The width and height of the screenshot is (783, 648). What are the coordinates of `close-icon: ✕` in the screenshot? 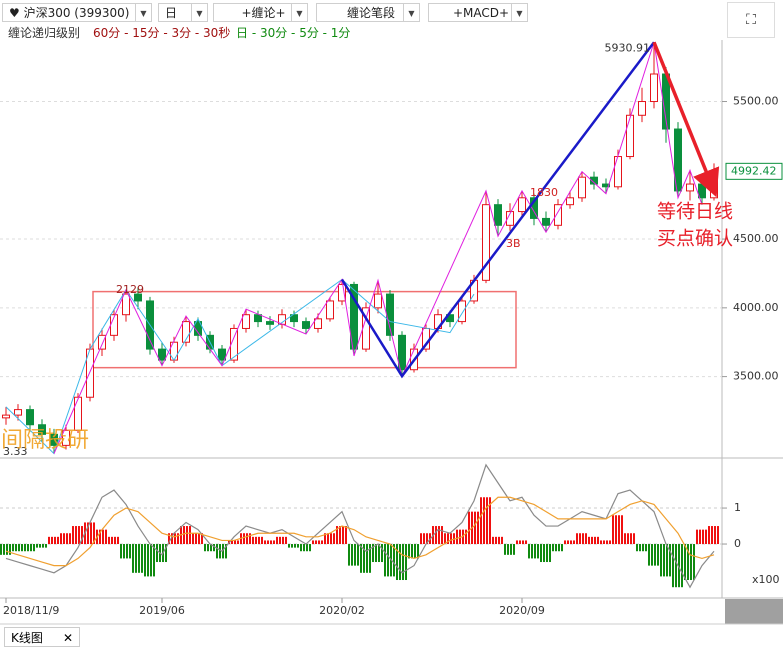 It's located at (67, 638).